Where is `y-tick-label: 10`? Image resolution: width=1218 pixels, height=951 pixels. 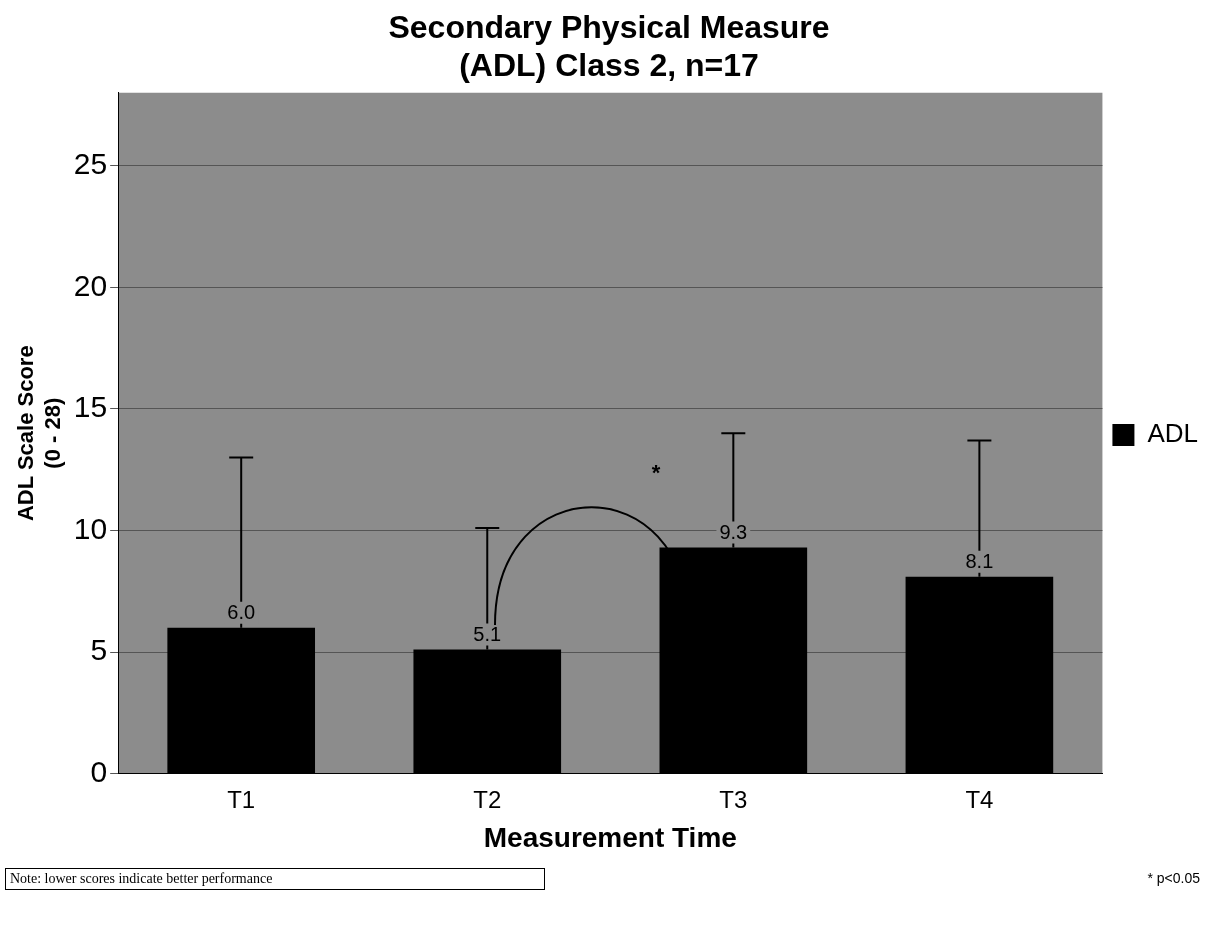
y-tick-label: 10 is located at coordinates (90, 528).